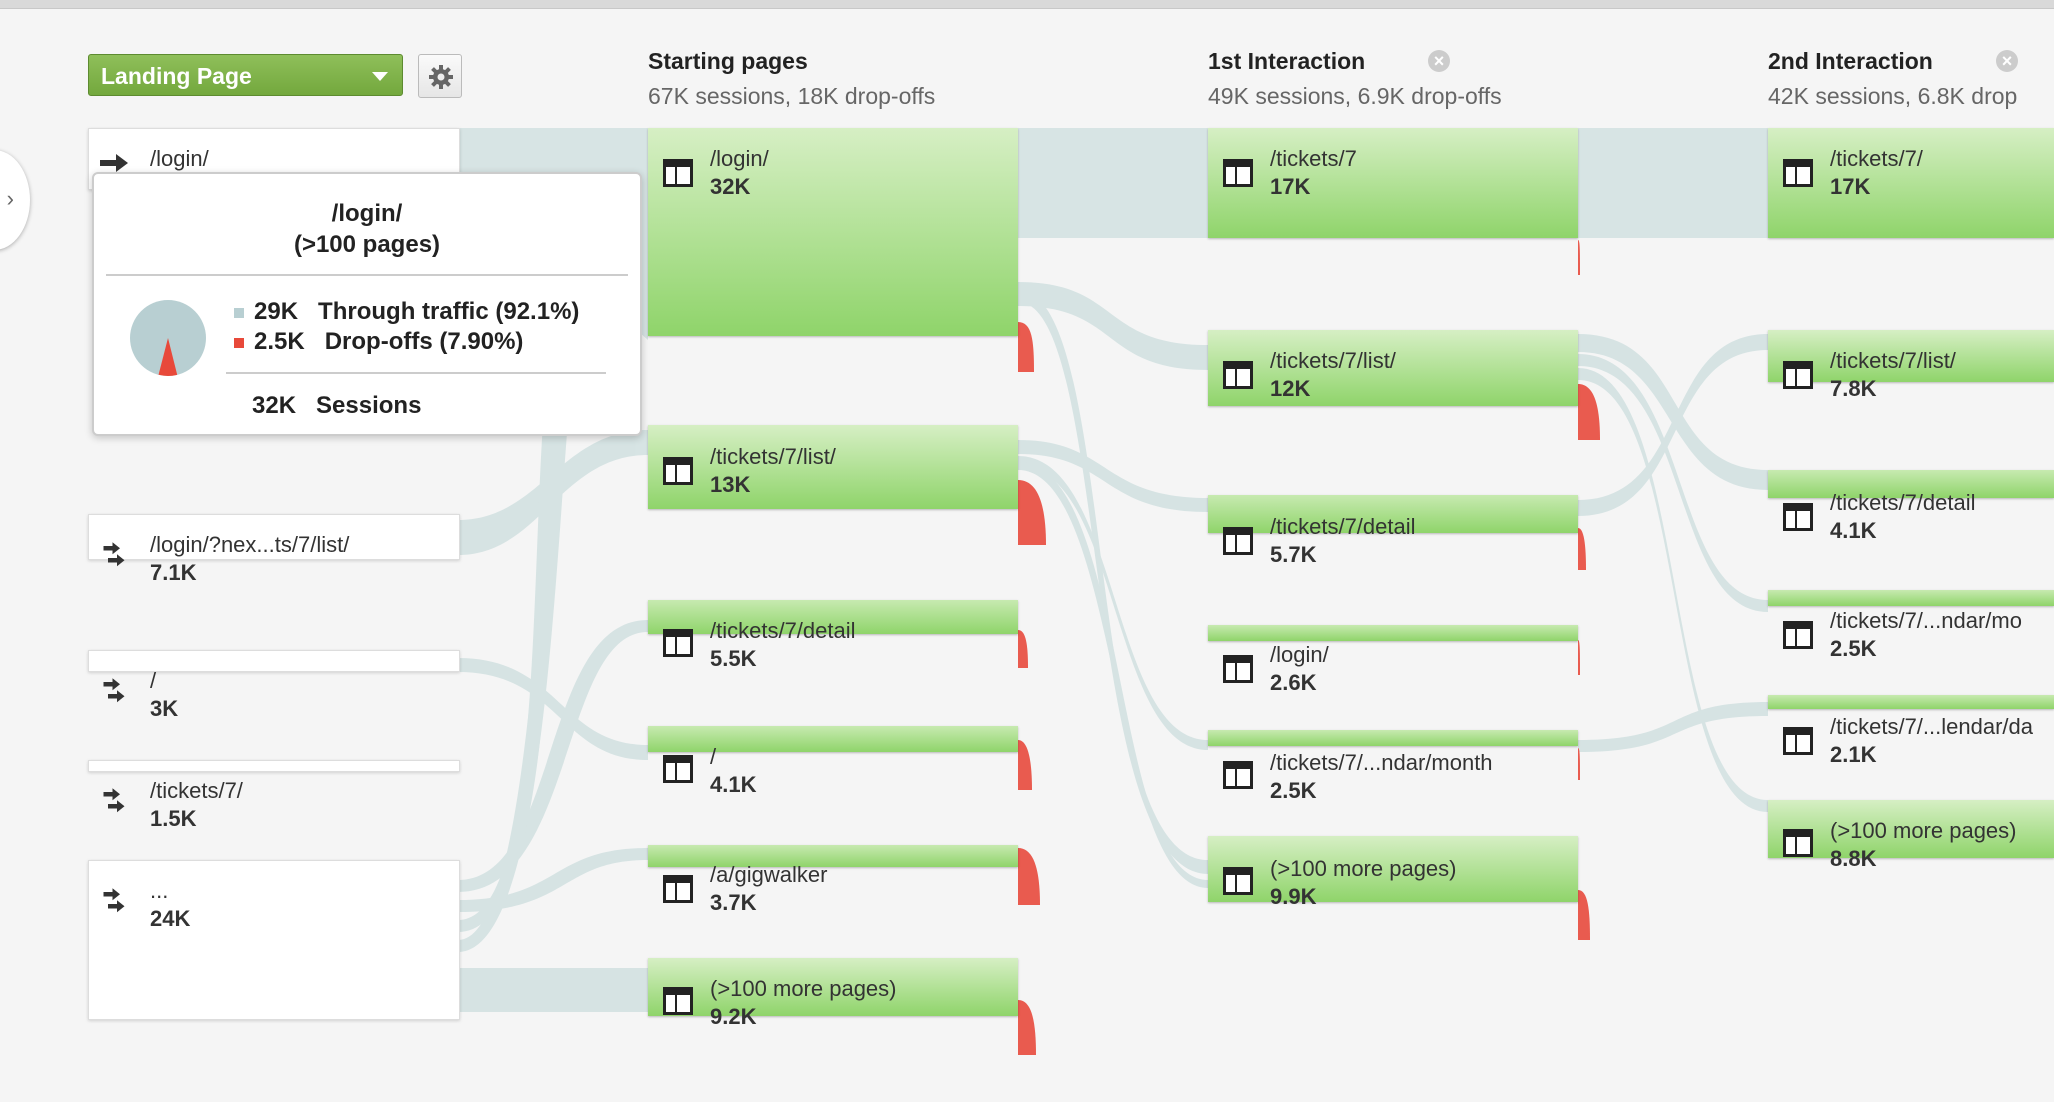 The width and height of the screenshot is (2054, 1102). What do you see at coordinates (10, 198) in the screenshot?
I see `chevron-right-icon: ›` at bounding box center [10, 198].